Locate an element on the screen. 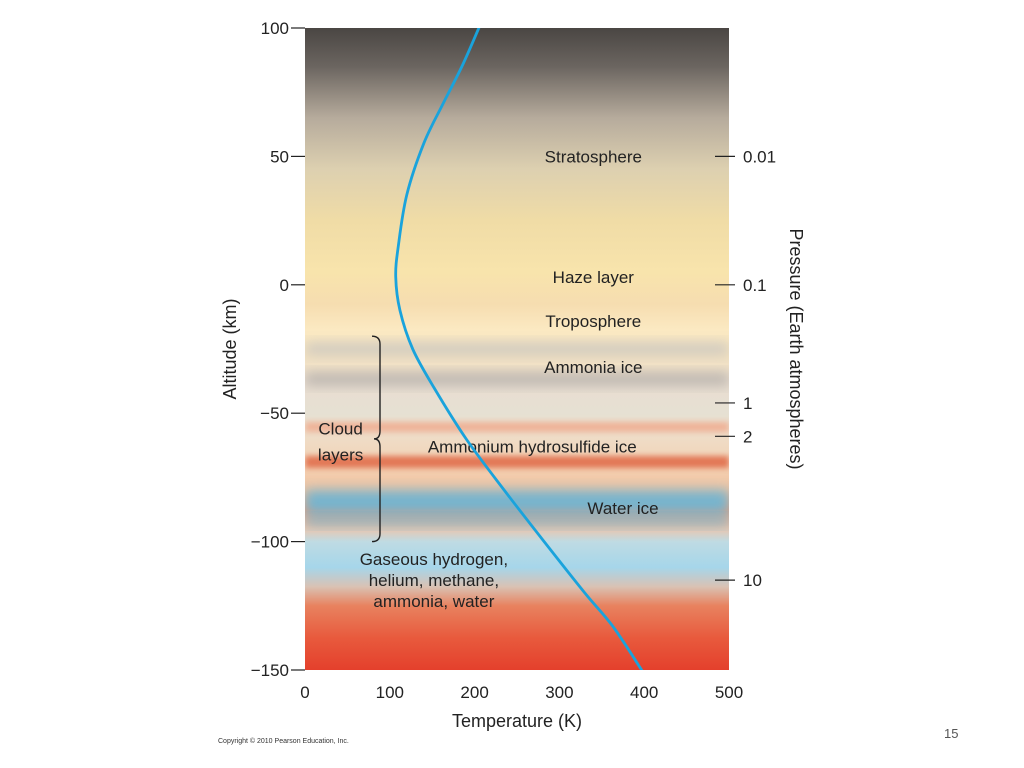 The width and height of the screenshot is (1024, 768). copyright-note: Copyright © 2010 Pearson Education, Inc. is located at coordinates (283, 741).